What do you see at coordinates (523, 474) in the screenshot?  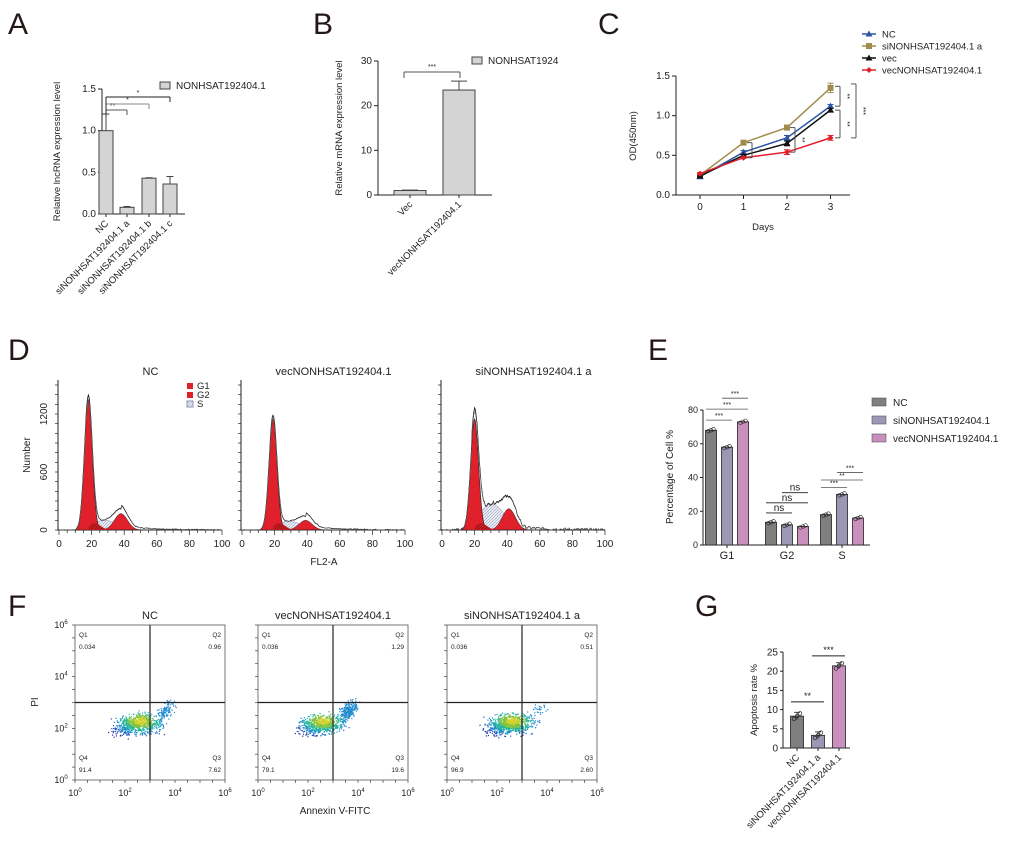 I see `g1-phase-area` at bounding box center [523, 474].